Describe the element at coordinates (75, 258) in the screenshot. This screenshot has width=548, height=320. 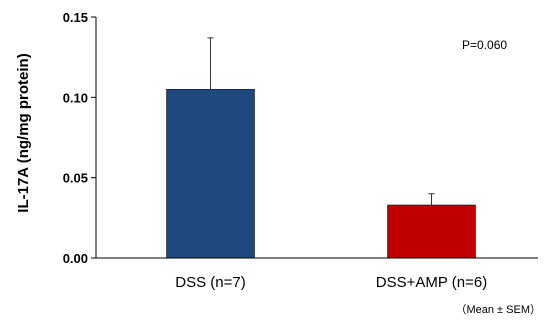
I see `y-tick-label: 0.00` at that location.